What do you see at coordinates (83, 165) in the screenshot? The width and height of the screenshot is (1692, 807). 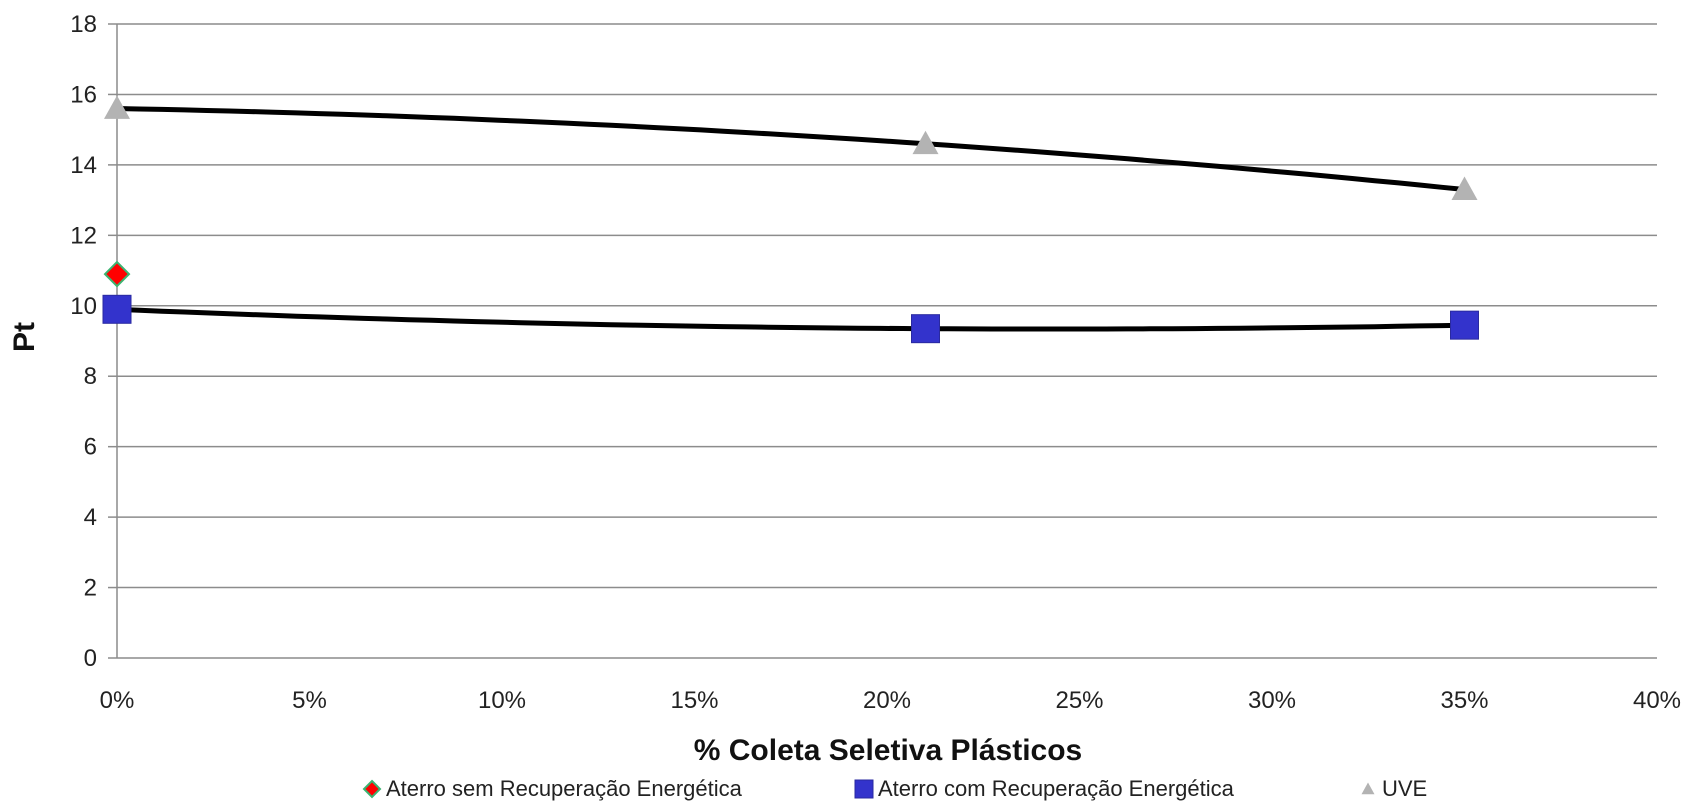 I see `y-tick-label: 14` at bounding box center [83, 165].